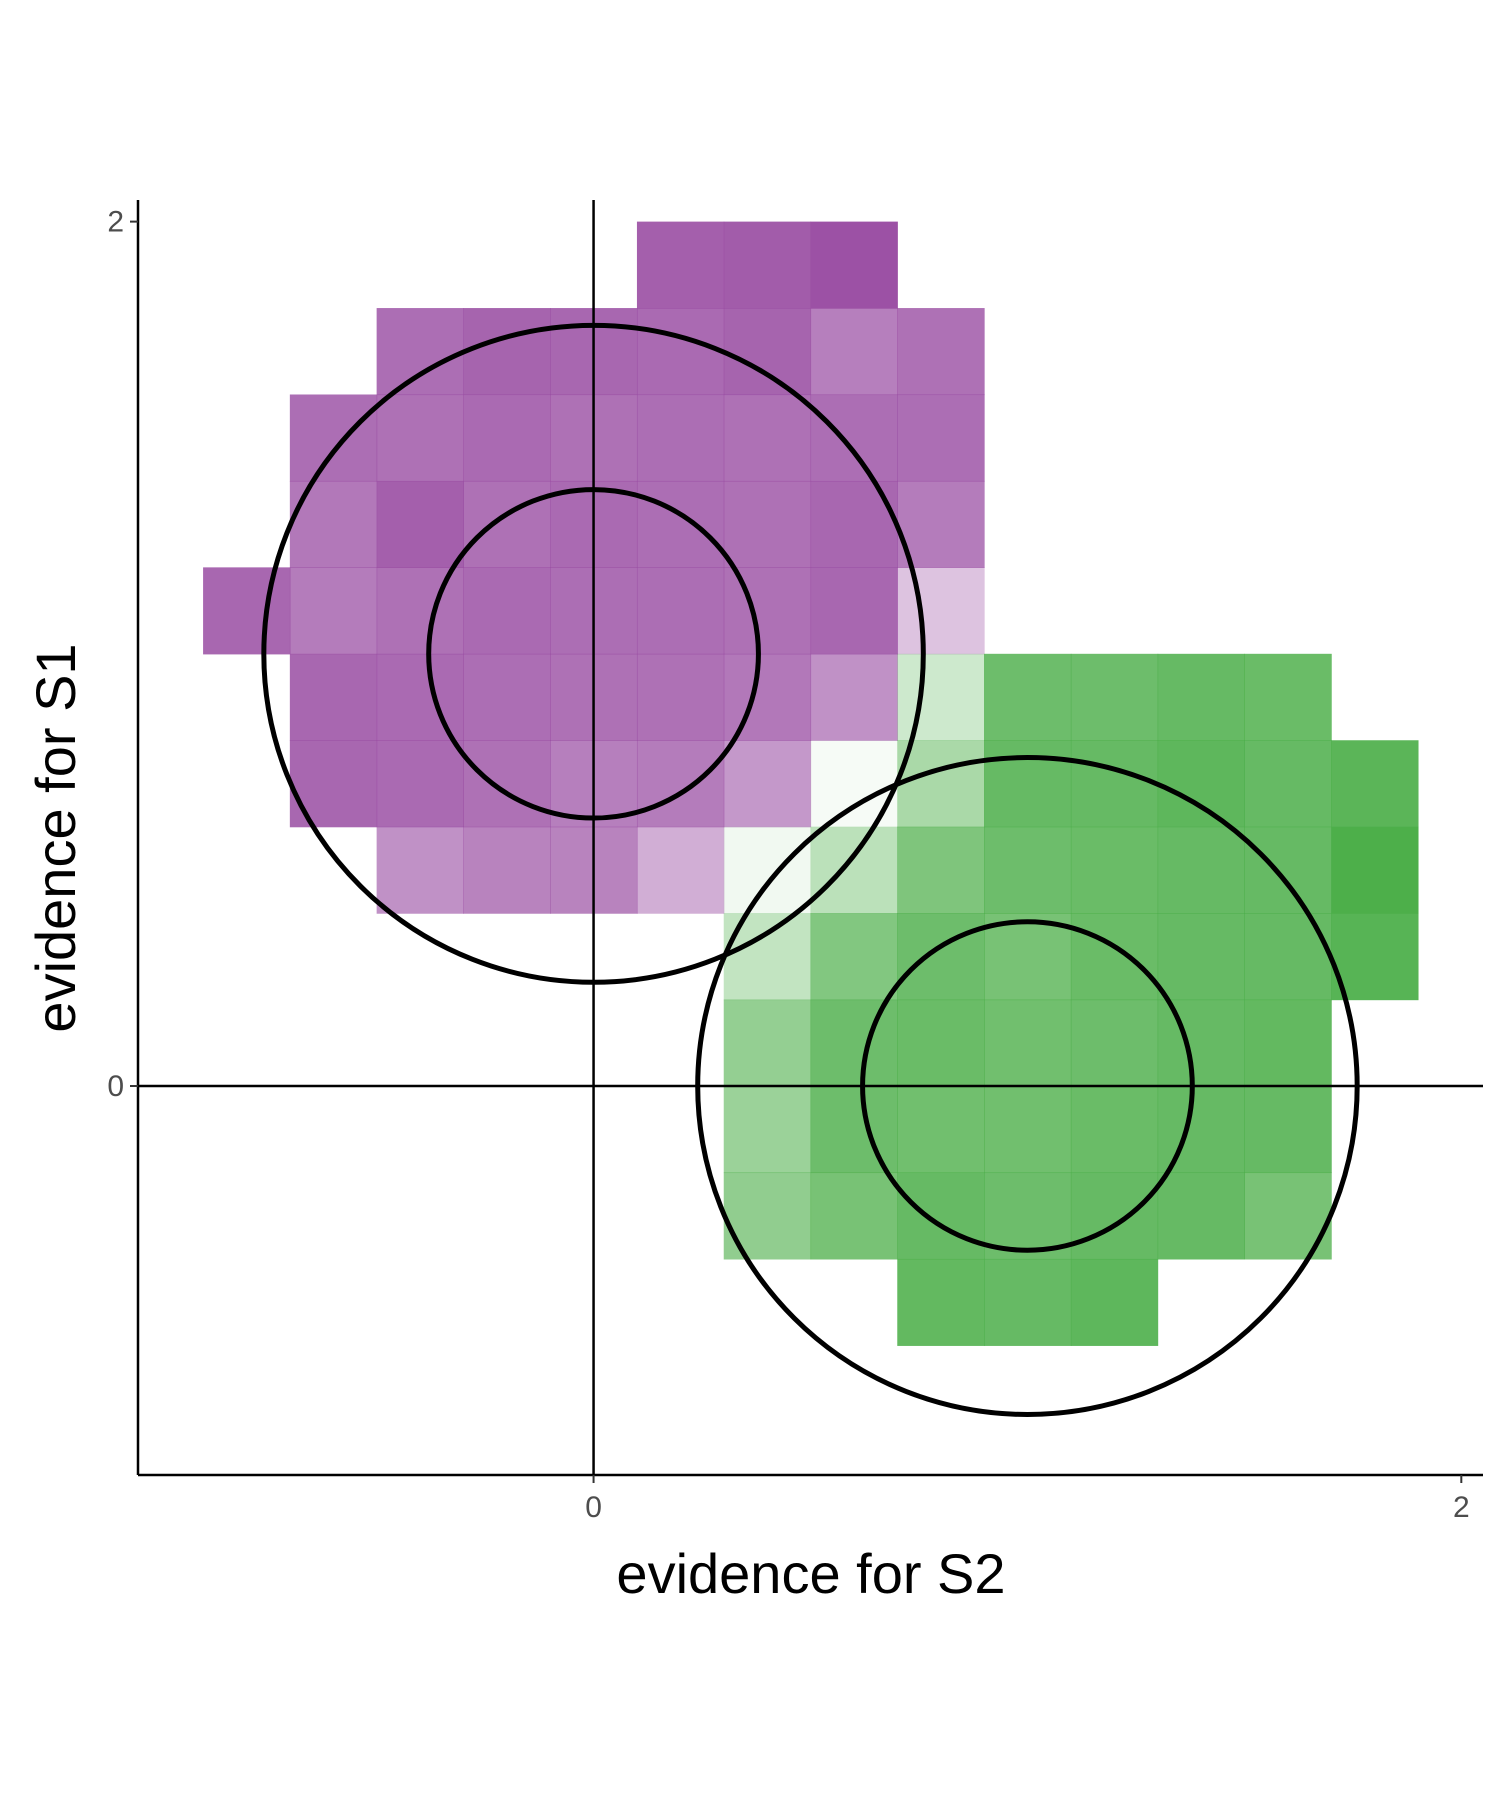  Describe the element at coordinates (115, 1086) in the screenshot. I see `y-tick-label: 0` at that location.